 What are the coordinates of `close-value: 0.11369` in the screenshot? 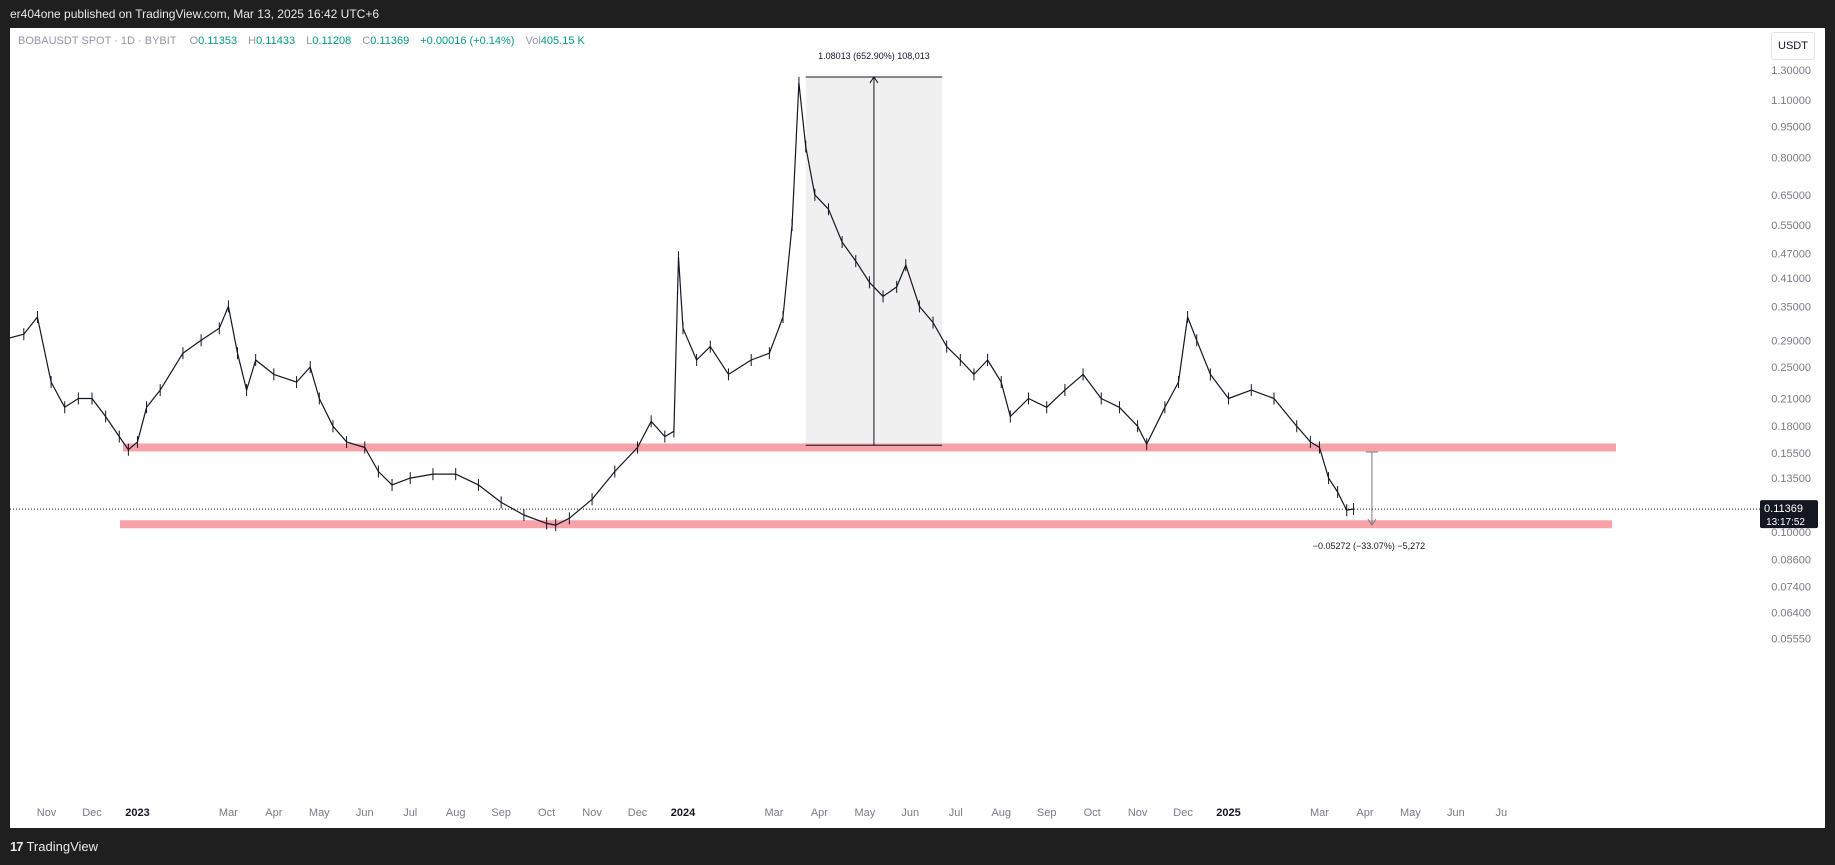 It's located at (390, 41).